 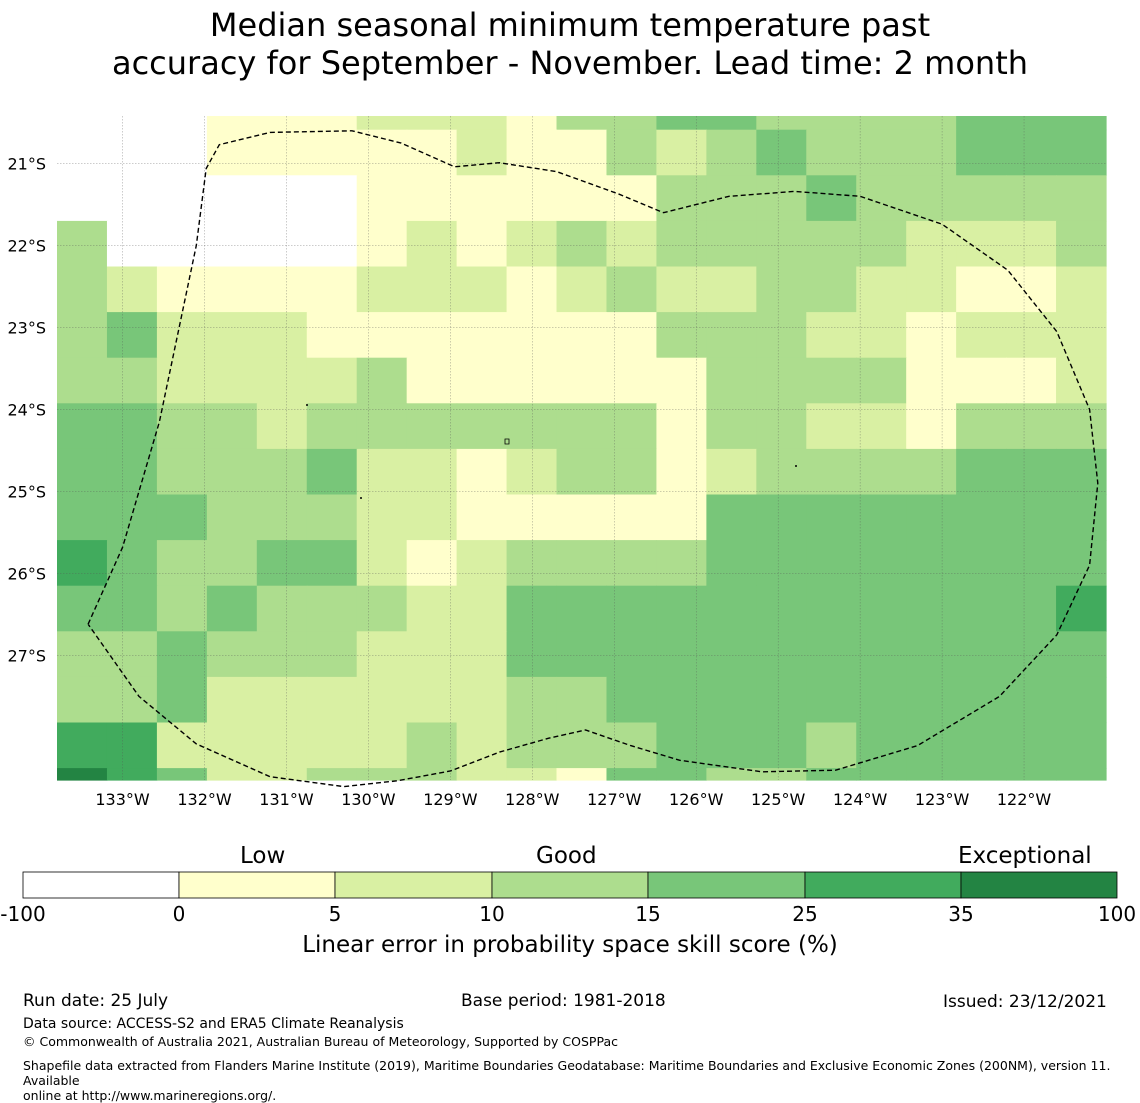 What do you see at coordinates (1117, 914) in the screenshot?
I see `colorbar-tick: 100` at bounding box center [1117, 914].